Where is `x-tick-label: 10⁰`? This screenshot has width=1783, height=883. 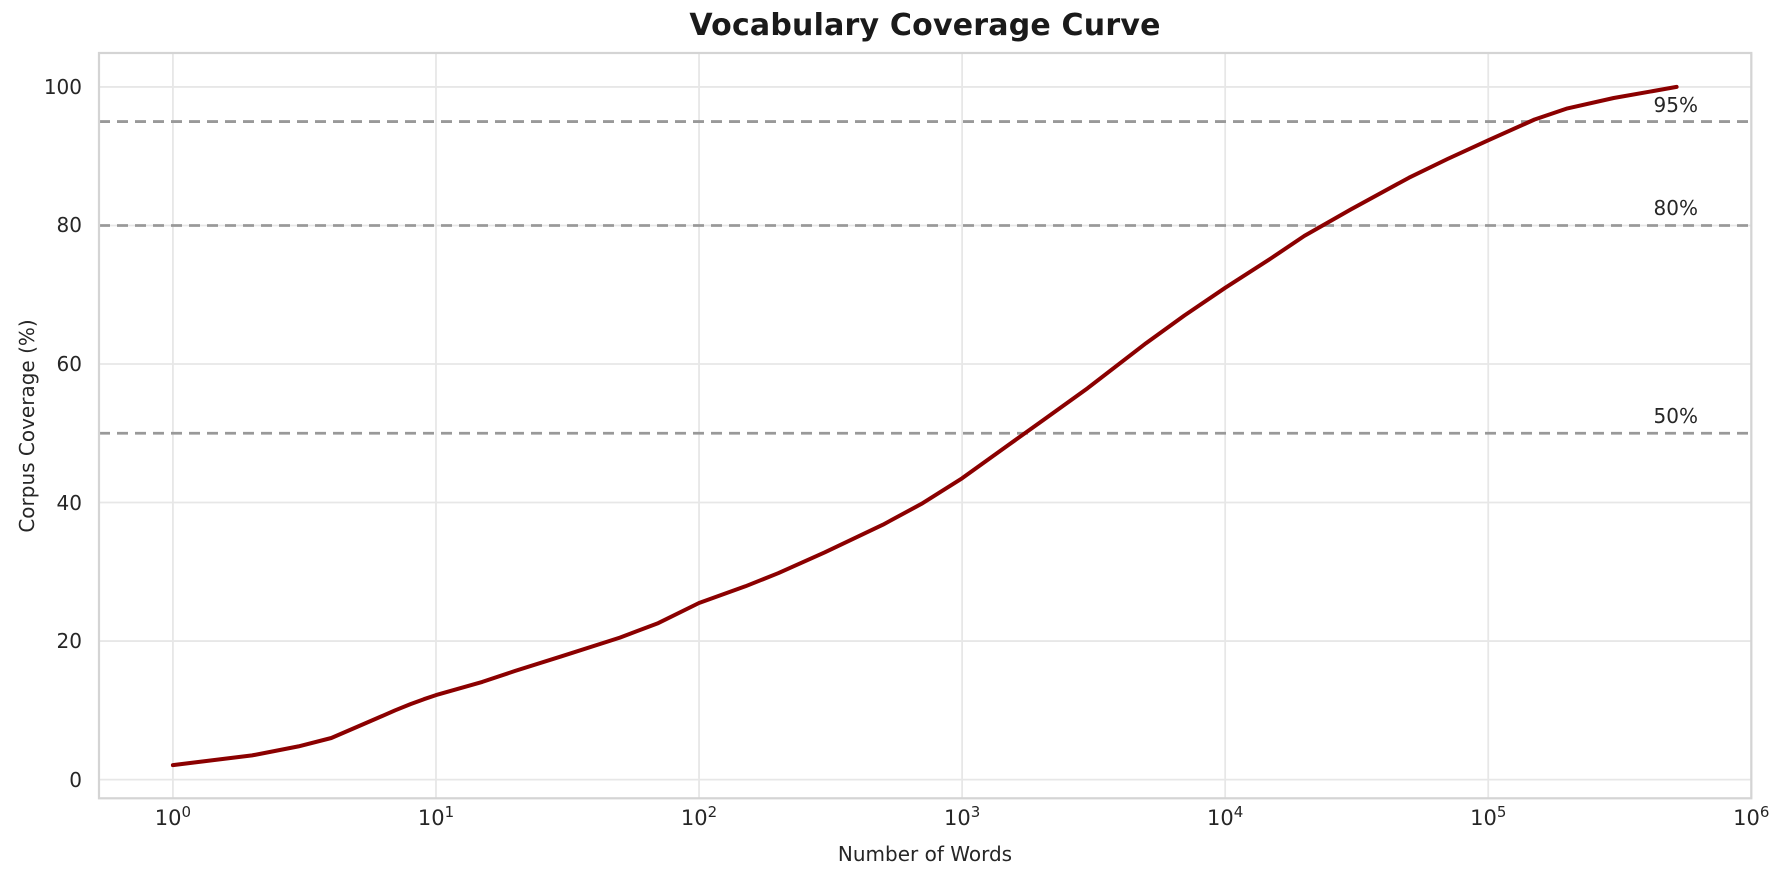 x-tick-label: 10⁰ is located at coordinates (173, 817).